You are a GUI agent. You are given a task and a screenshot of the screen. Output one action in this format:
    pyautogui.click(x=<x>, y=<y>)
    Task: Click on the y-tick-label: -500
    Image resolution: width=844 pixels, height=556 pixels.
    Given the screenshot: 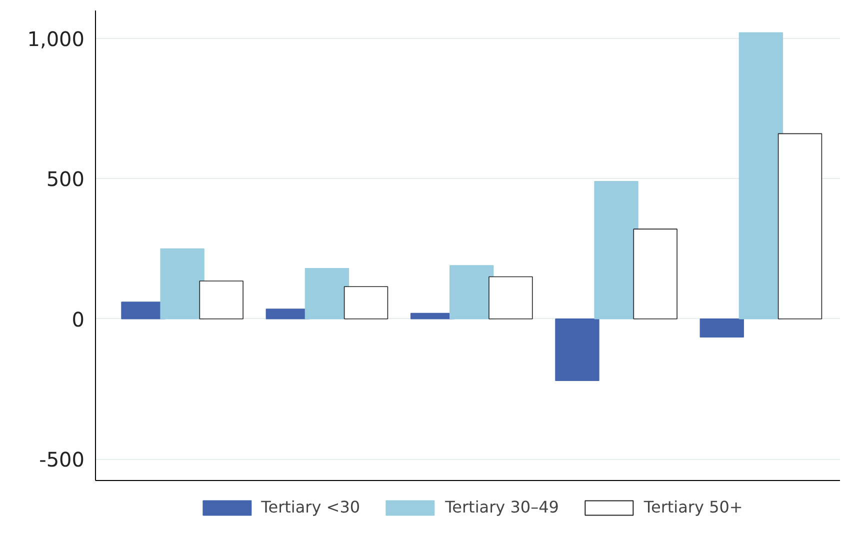 What is the action you would take?
    pyautogui.click(x=61, y=460)
    